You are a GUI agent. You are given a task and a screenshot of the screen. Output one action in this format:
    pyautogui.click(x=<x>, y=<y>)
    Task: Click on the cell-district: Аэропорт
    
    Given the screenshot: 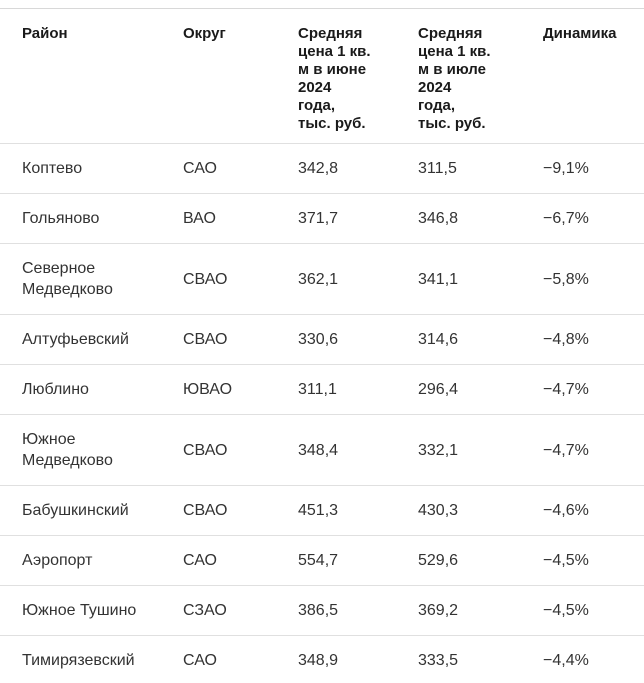 What is the action you would take?
    pyautogui.click(x=91, y=560)
    